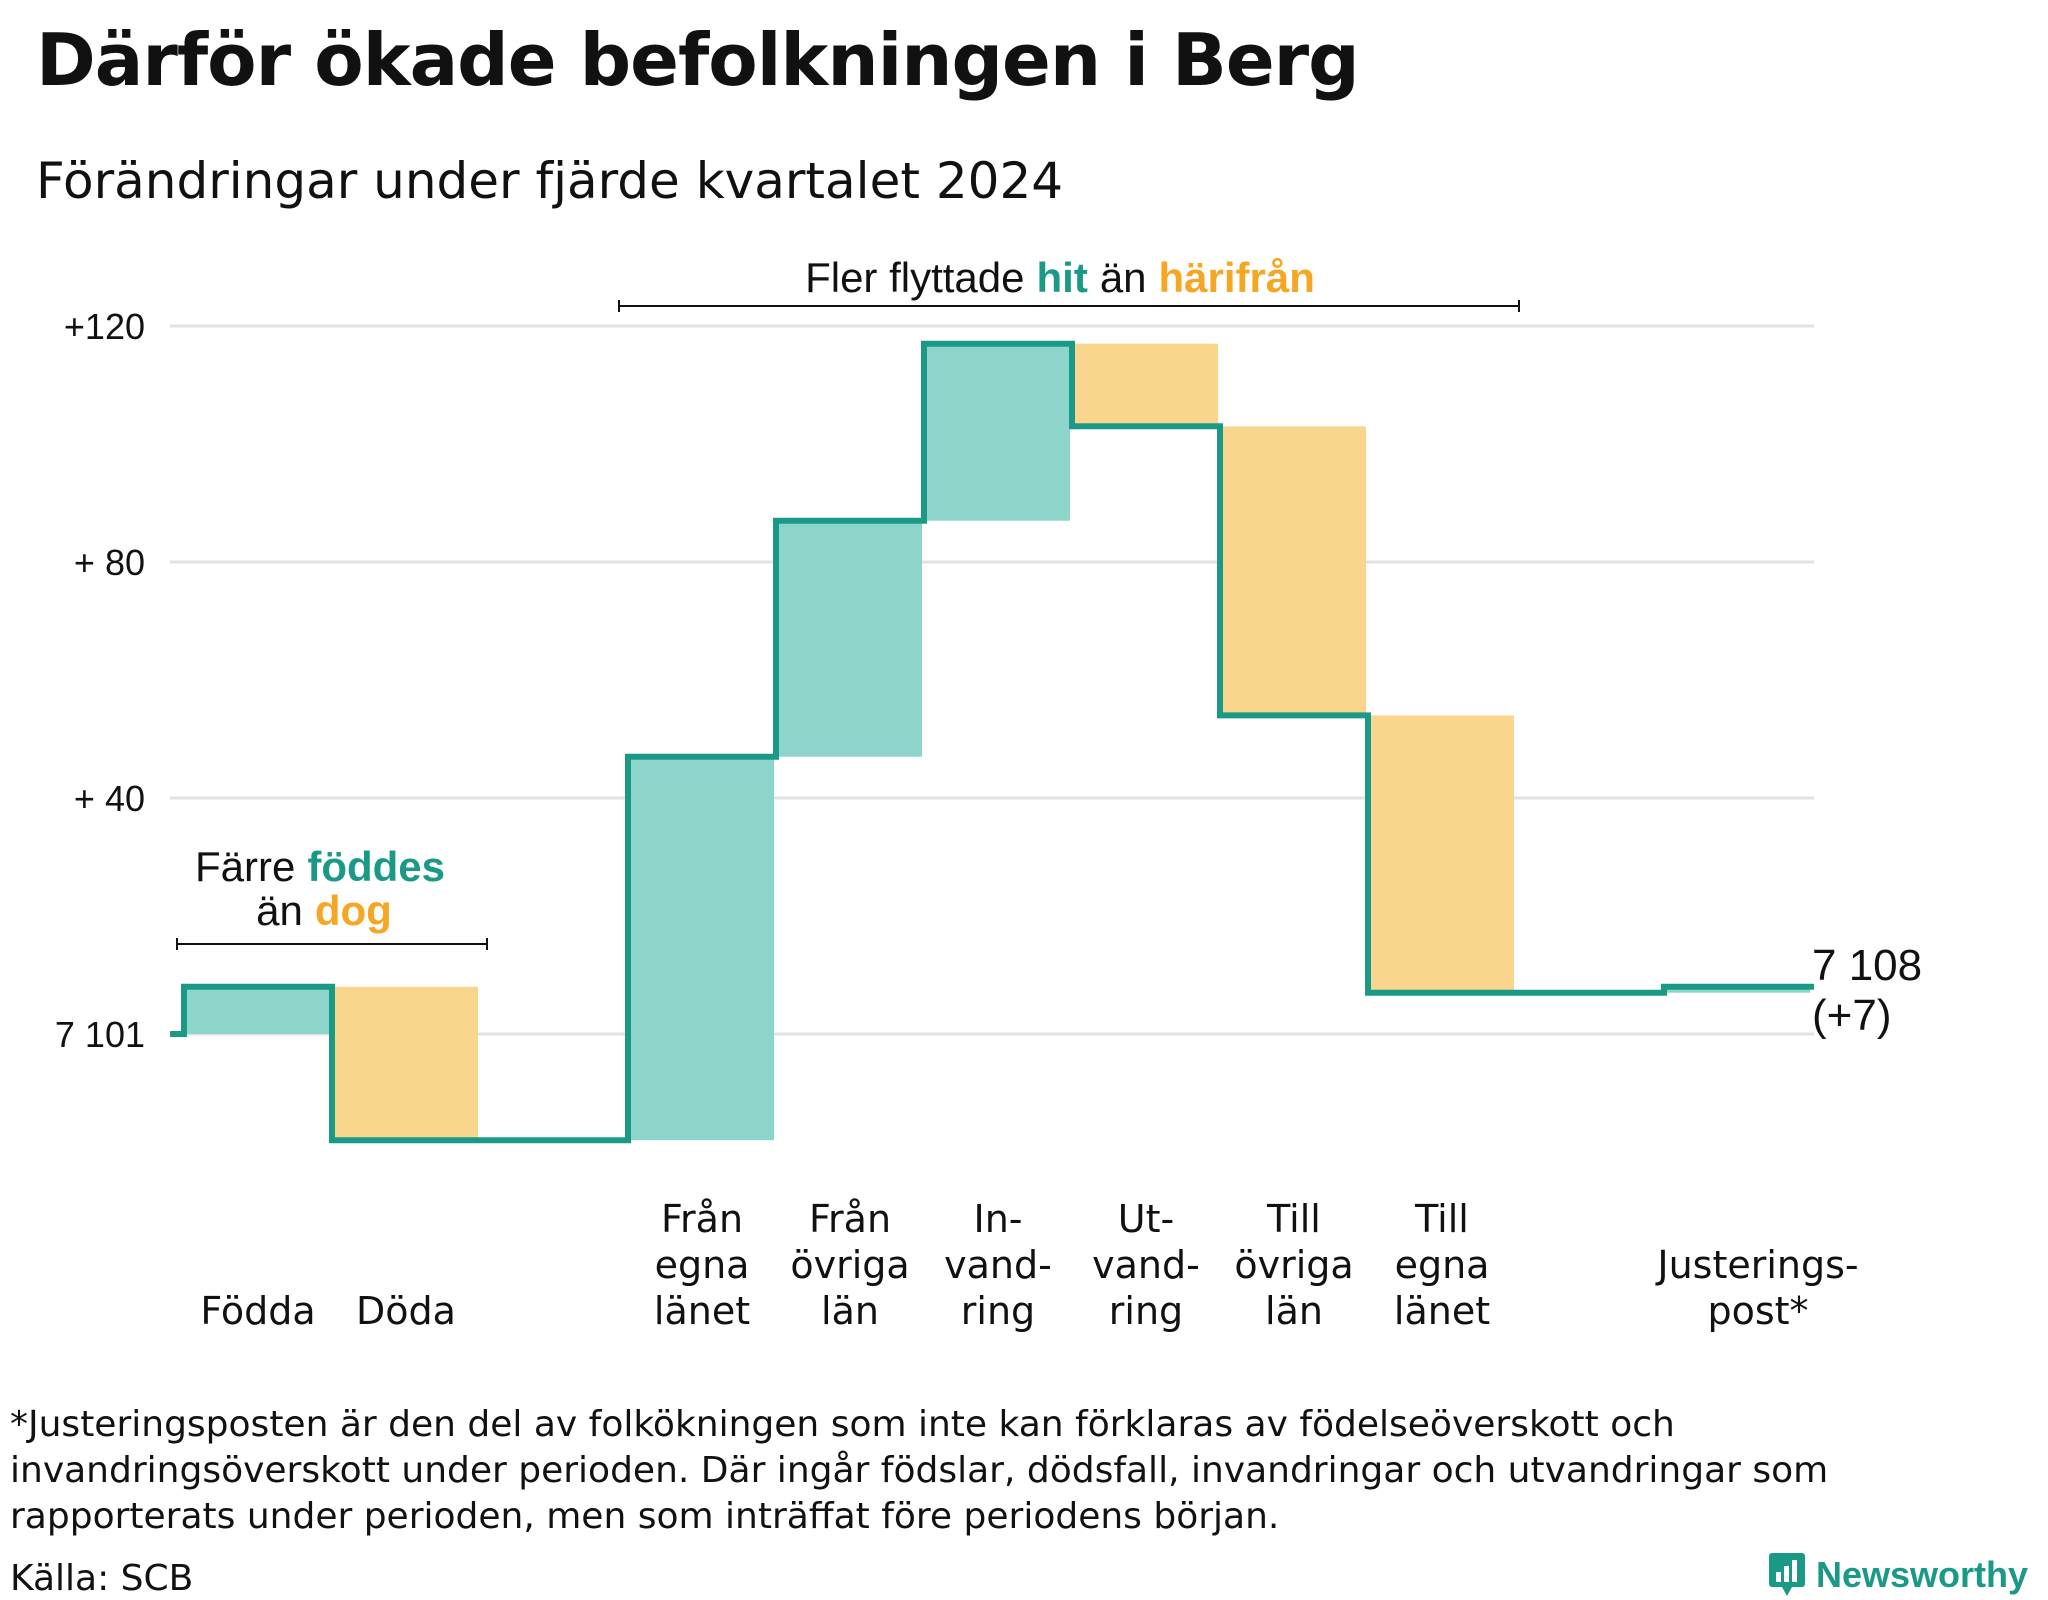 This screenshot has height=1600, width=2048. What do you see at coordinates (1756, 1288) in the screenshot?
I see `category-label-10: Justerings-post*` at bounding box center [1756, 1288].